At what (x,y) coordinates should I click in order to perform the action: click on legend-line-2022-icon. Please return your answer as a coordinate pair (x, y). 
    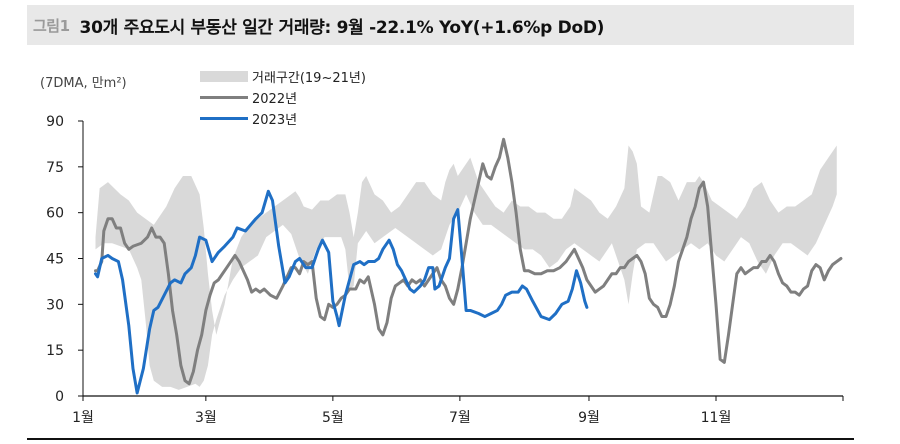
    Looking at the image, I should click on (224, 97).